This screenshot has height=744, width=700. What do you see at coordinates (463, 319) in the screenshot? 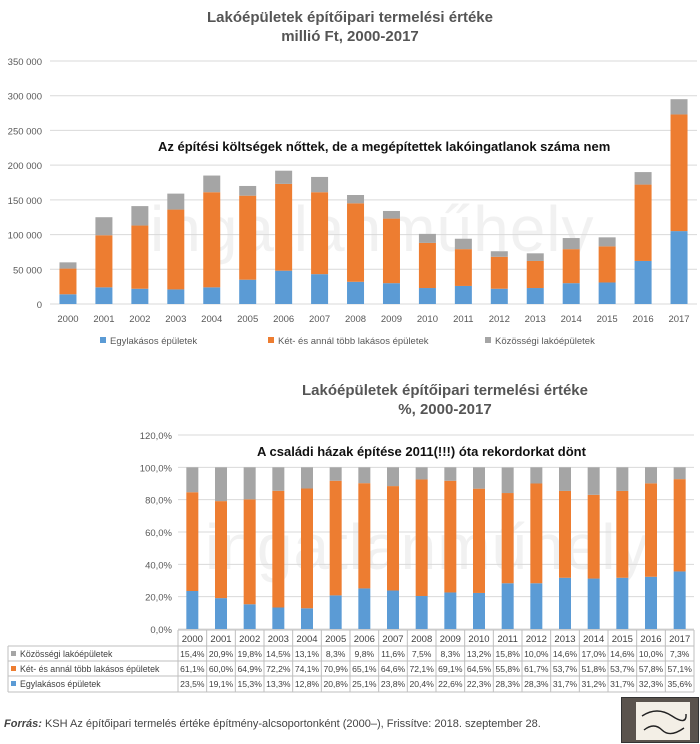
I see `x-tick-label: 2011` at bounding box center [463, 319].